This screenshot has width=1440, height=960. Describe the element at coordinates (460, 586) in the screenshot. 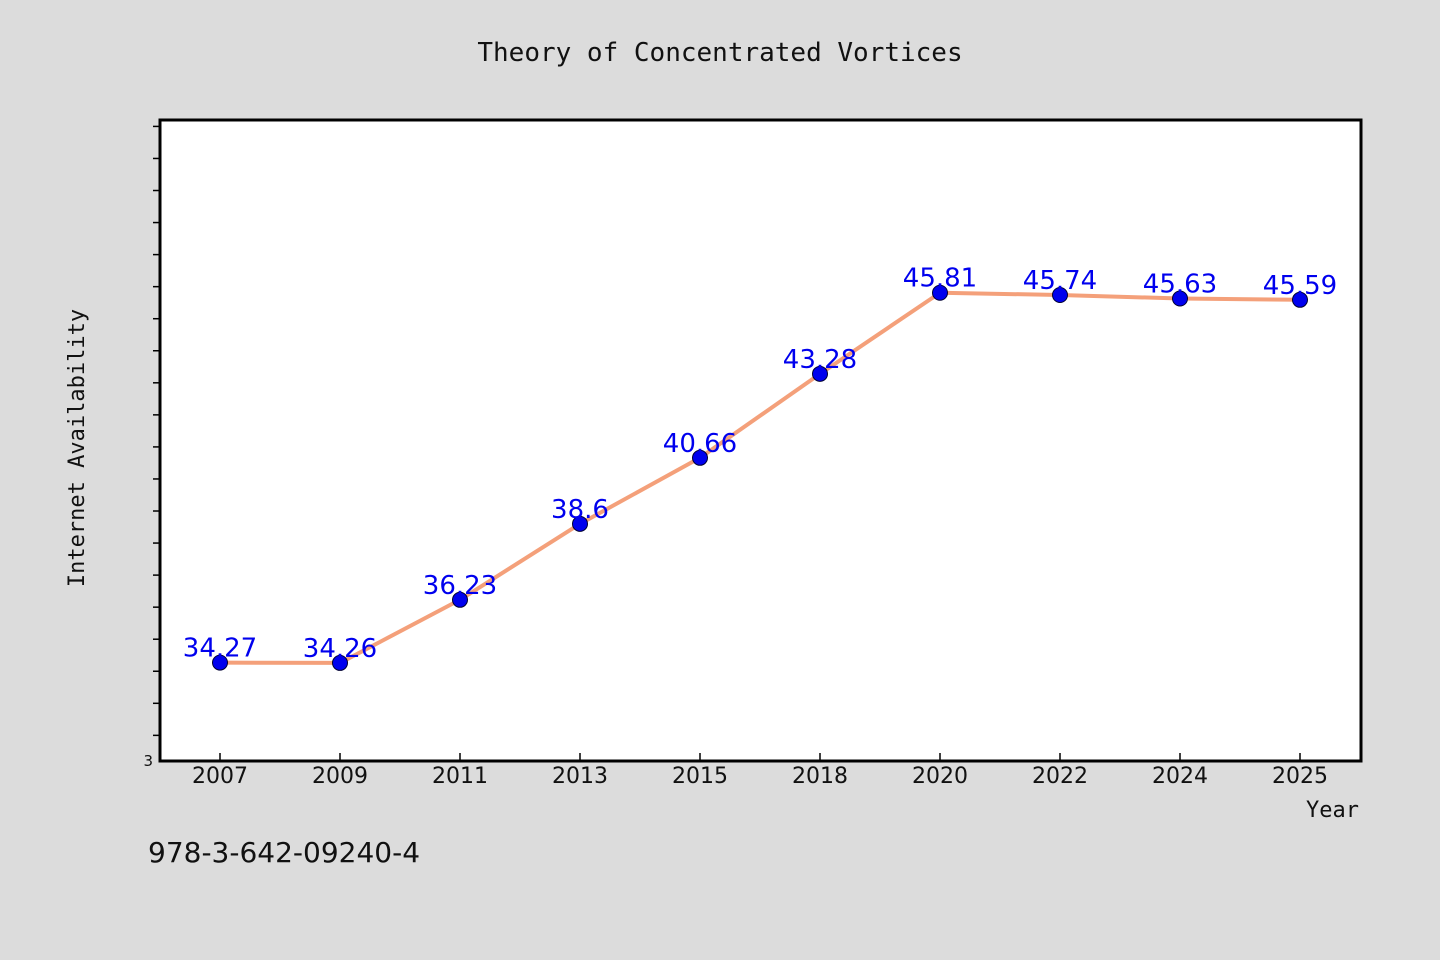

I see `data-label: 36.23` at that location.